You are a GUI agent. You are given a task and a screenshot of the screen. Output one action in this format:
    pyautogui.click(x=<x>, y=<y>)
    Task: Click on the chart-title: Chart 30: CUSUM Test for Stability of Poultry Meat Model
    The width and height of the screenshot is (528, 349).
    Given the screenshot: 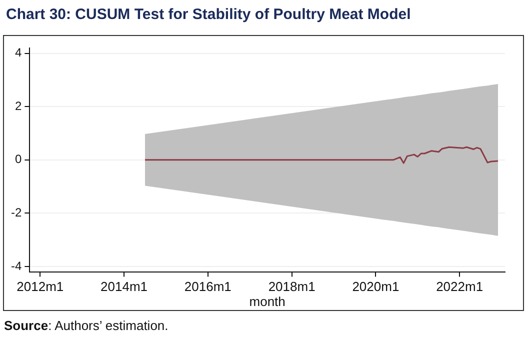 What is the action you would take?
    pyautogui.click(x=208, y=14)
    